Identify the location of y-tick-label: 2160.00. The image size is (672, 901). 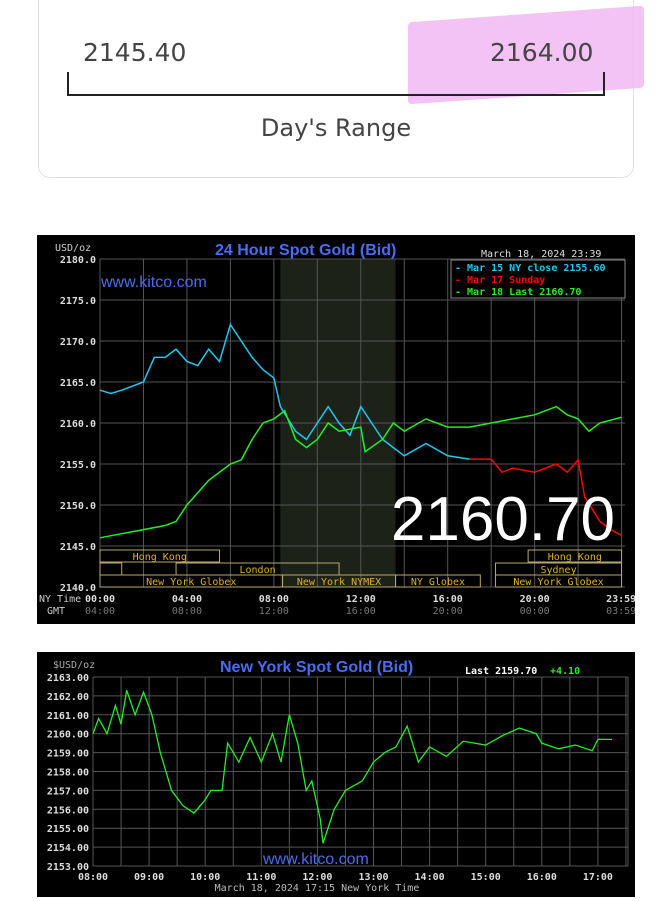
(68, 735).